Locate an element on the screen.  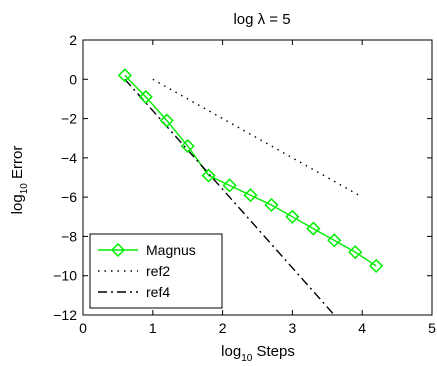
y-tick-label: −10 is located at coordinates (65, 276).